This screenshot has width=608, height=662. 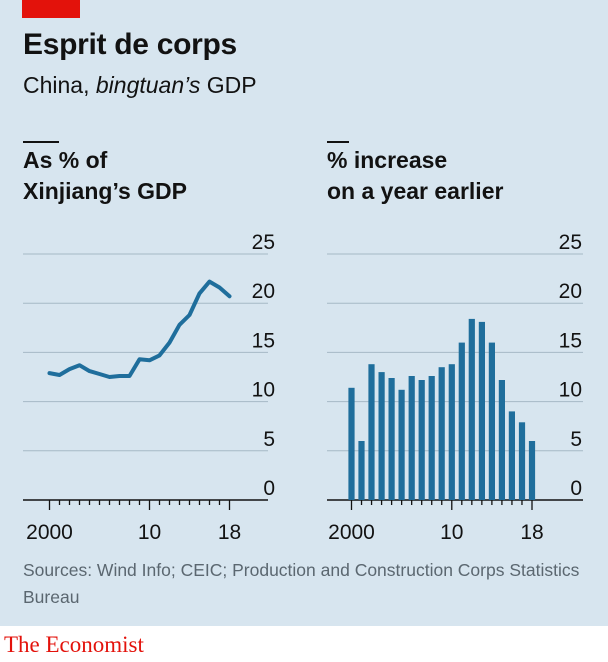 What do you see at coordinates (471, 409) in the screenshot?
I see `right-bar-2012` at bounding box center [471, 409].